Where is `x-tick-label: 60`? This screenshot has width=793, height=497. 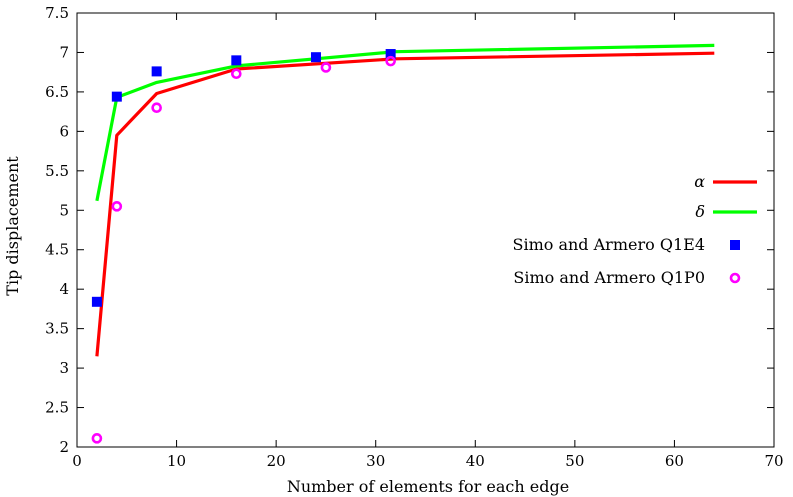 x-tick-label: 60 is located at coordinates (674, 461).